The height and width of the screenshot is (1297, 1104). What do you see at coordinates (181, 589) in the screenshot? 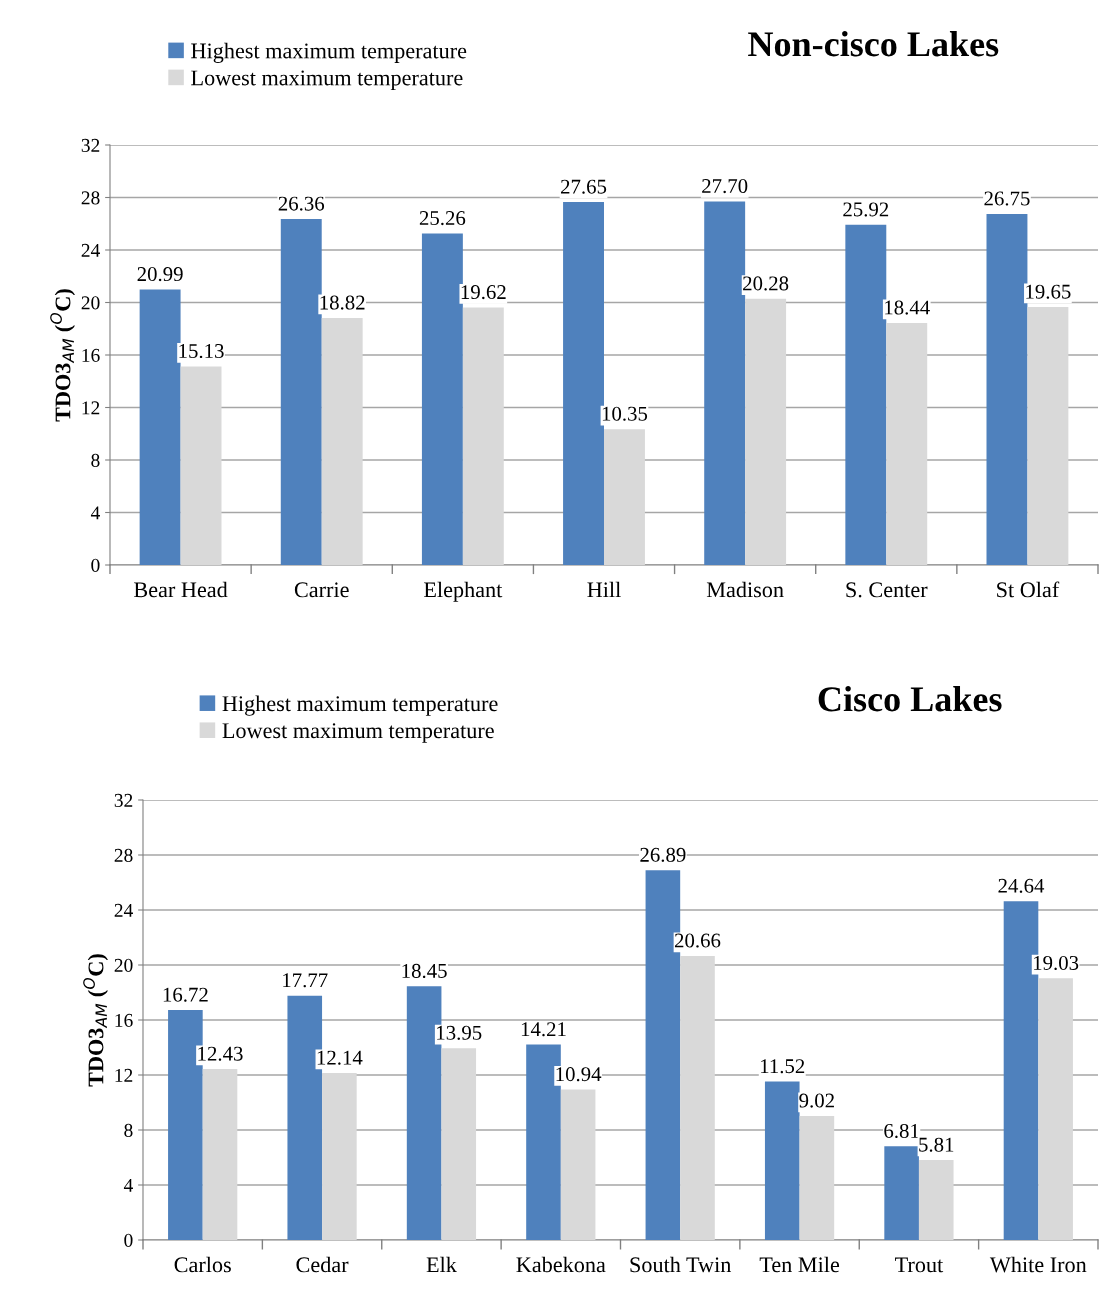
I see `x-tick-label: Bear Head` at bounding box center [181, 589].